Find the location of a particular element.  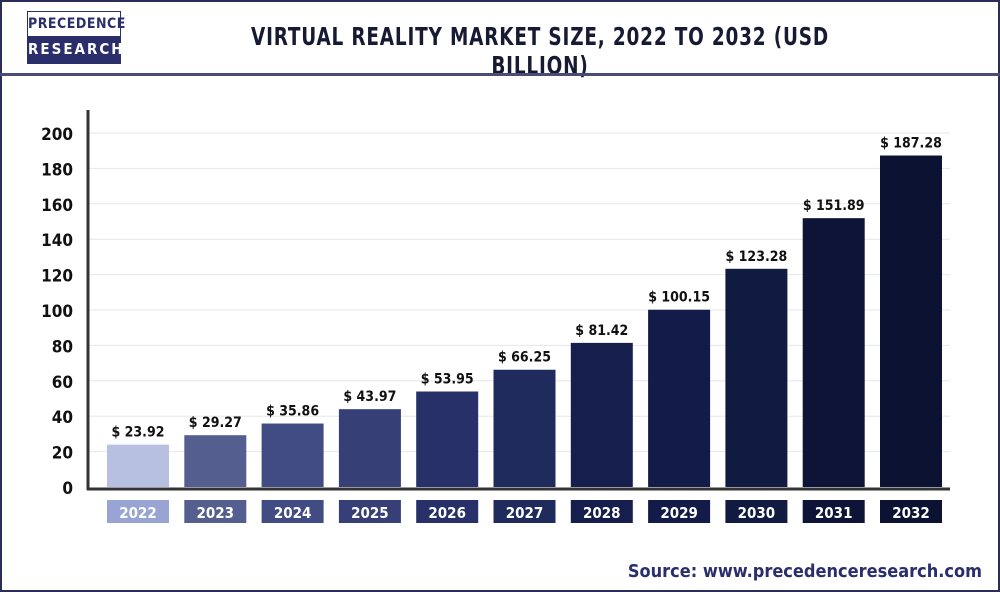

data-label: $ 81.42 is located at coordinates (601, 331).